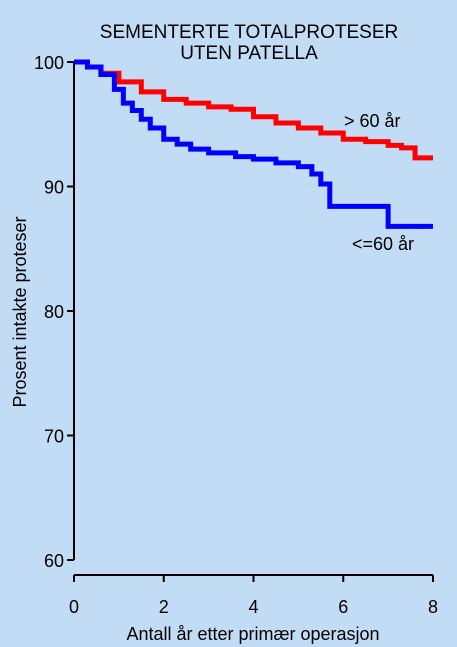 The image size is (457, 647). What do you see at coordinates (164, 607) in the screenshot?
I see `x-tick-label: 2` at bounding box center [164, 607].